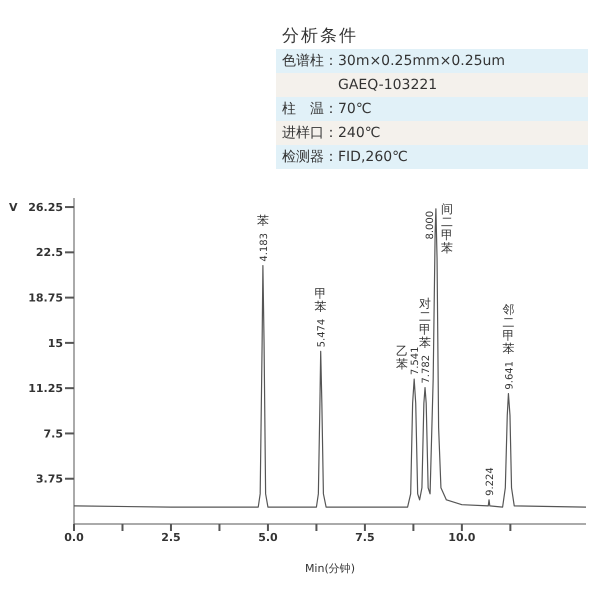  I want to click on annotation: 间二甲苯, so click(446, 228).